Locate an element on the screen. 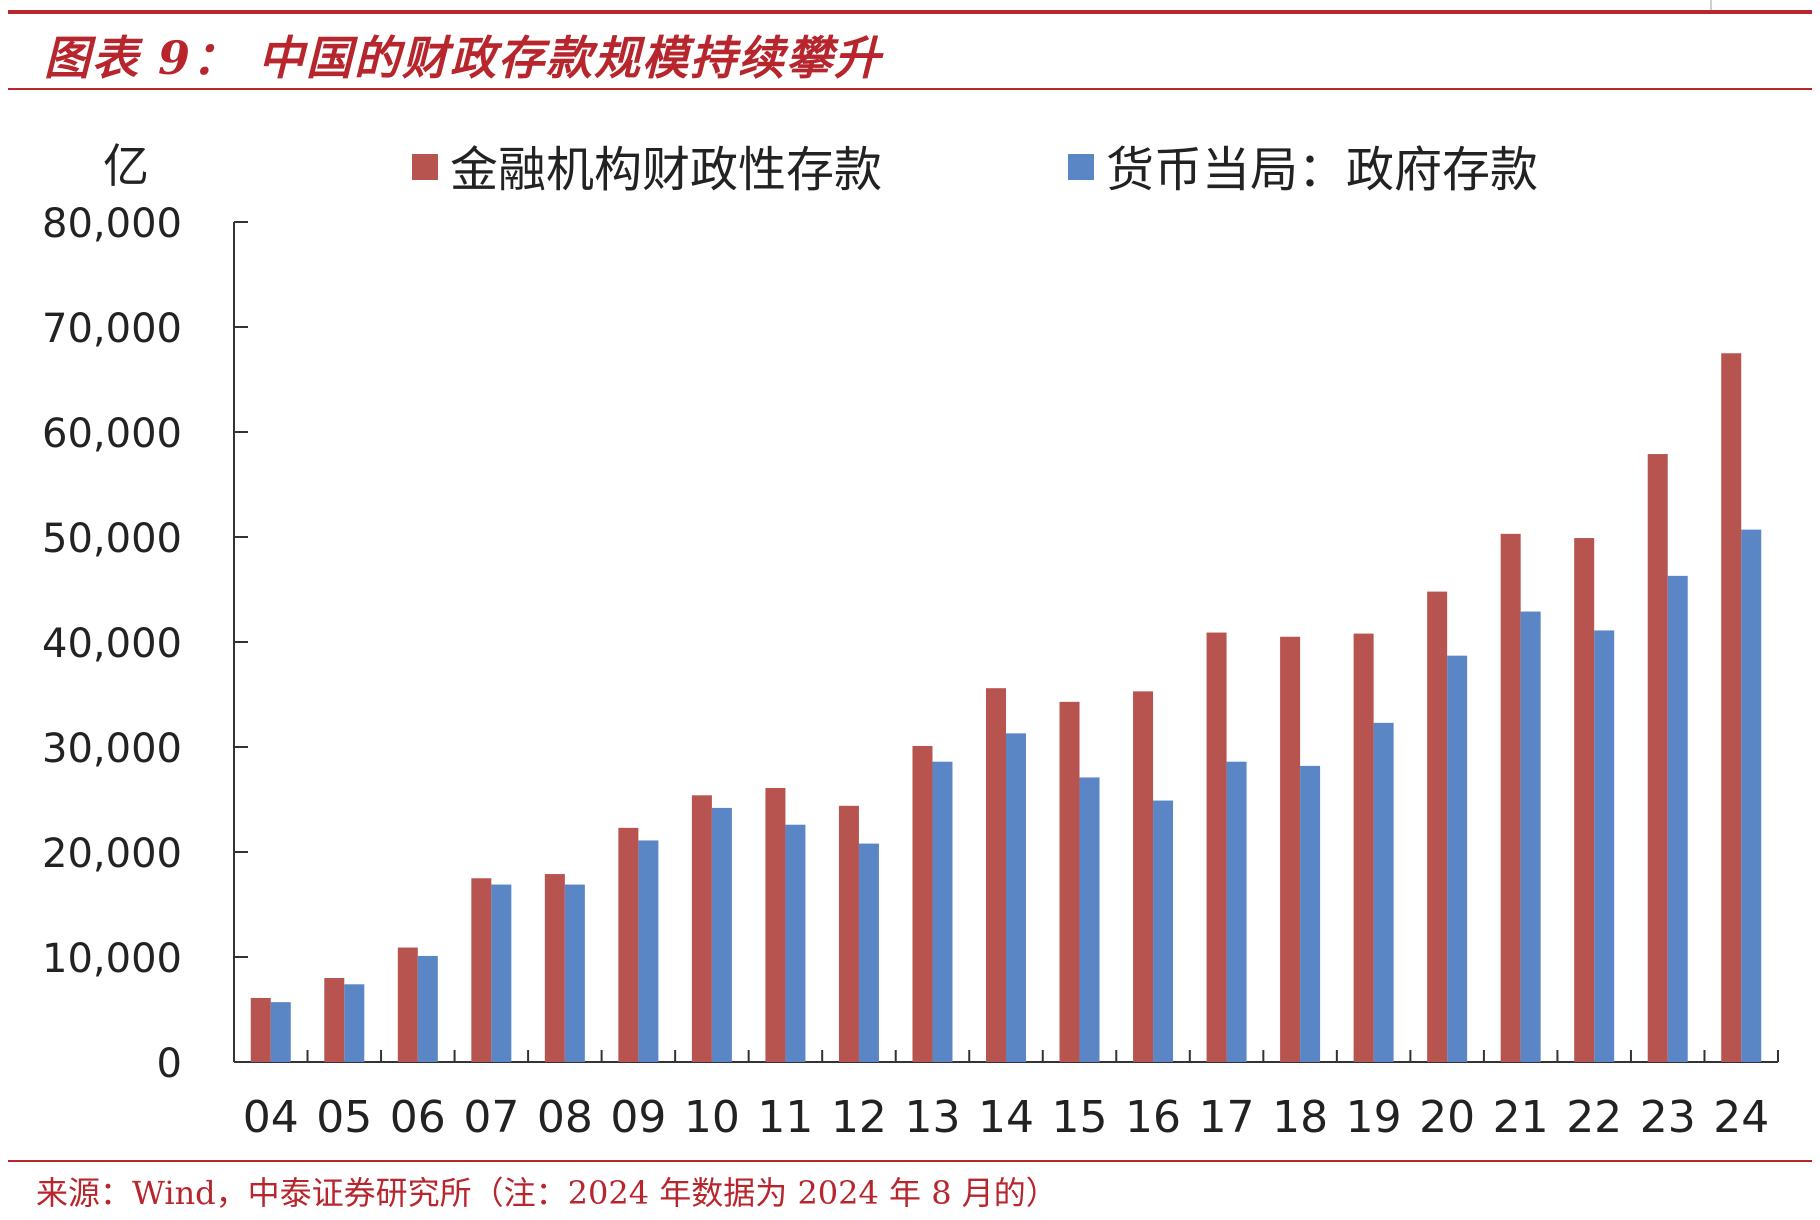  y-tick-label: 40,000 is located at coordinates (112, 644).